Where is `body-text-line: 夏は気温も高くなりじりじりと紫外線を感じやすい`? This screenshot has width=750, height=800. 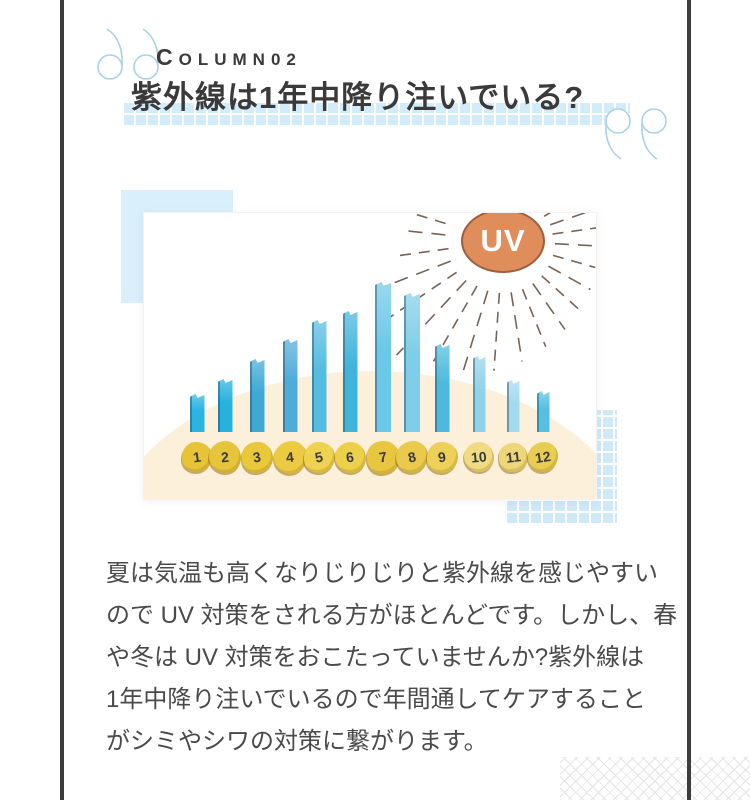
body-text-line: 夏は気温も高くなりじりじりと紫外線を感じやすい is located at coordinates (382, 573).